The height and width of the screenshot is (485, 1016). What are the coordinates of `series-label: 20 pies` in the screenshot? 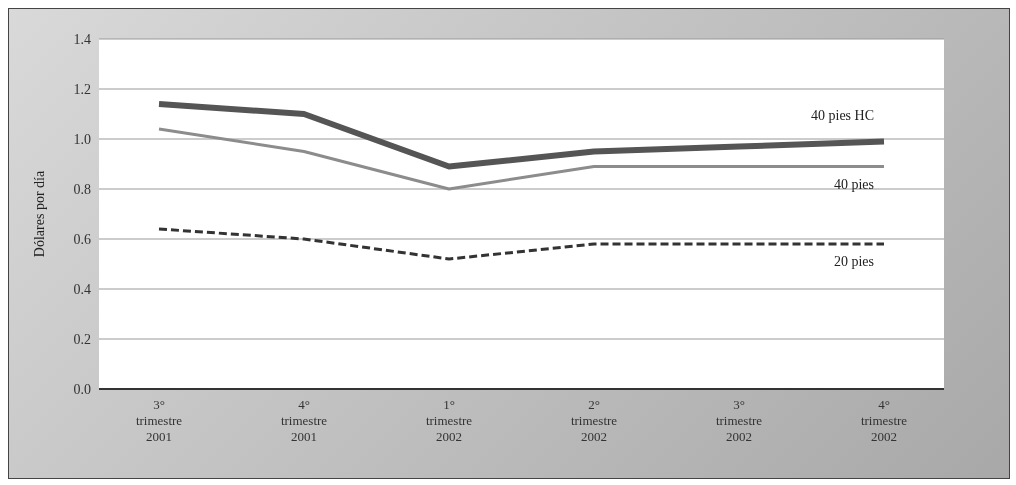 It's located at (853, 261).